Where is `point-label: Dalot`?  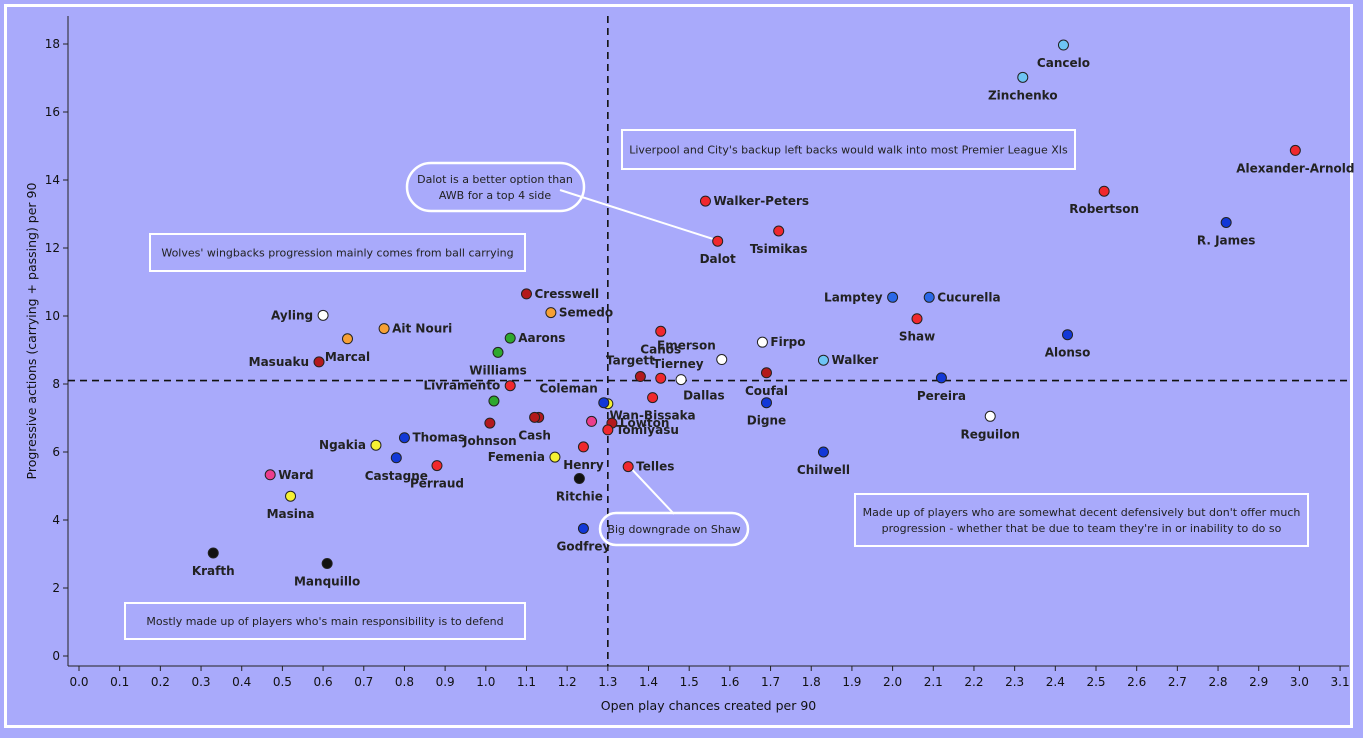
point-label: Dalot is located at coordinates (718, 259).